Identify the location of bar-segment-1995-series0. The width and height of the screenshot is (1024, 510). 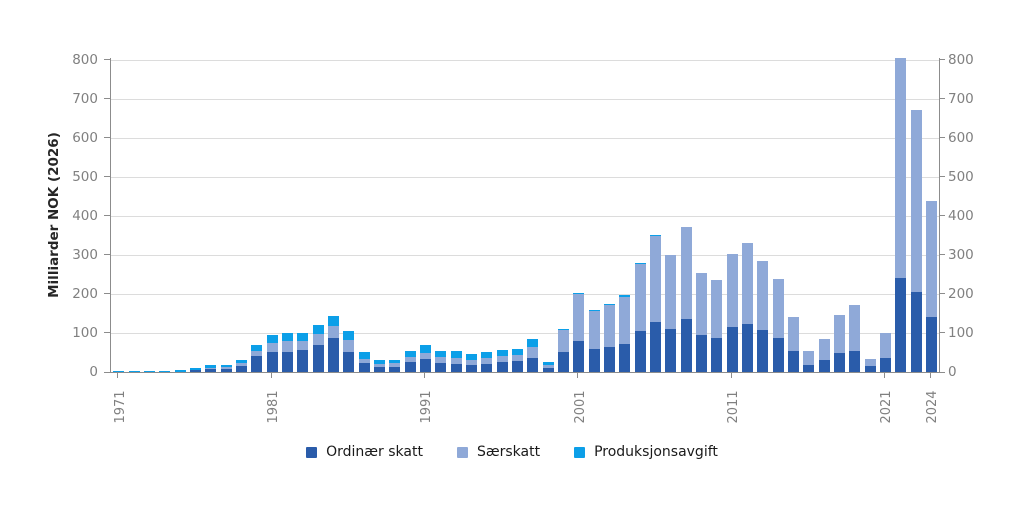
(487, 368).